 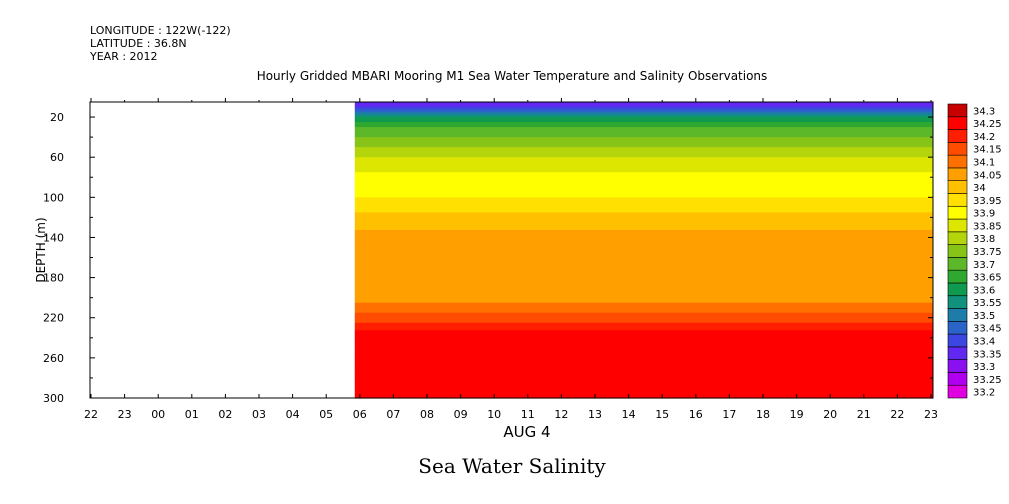 I want to click on colorbar-label: 33.9, so click(x=984, y=214).